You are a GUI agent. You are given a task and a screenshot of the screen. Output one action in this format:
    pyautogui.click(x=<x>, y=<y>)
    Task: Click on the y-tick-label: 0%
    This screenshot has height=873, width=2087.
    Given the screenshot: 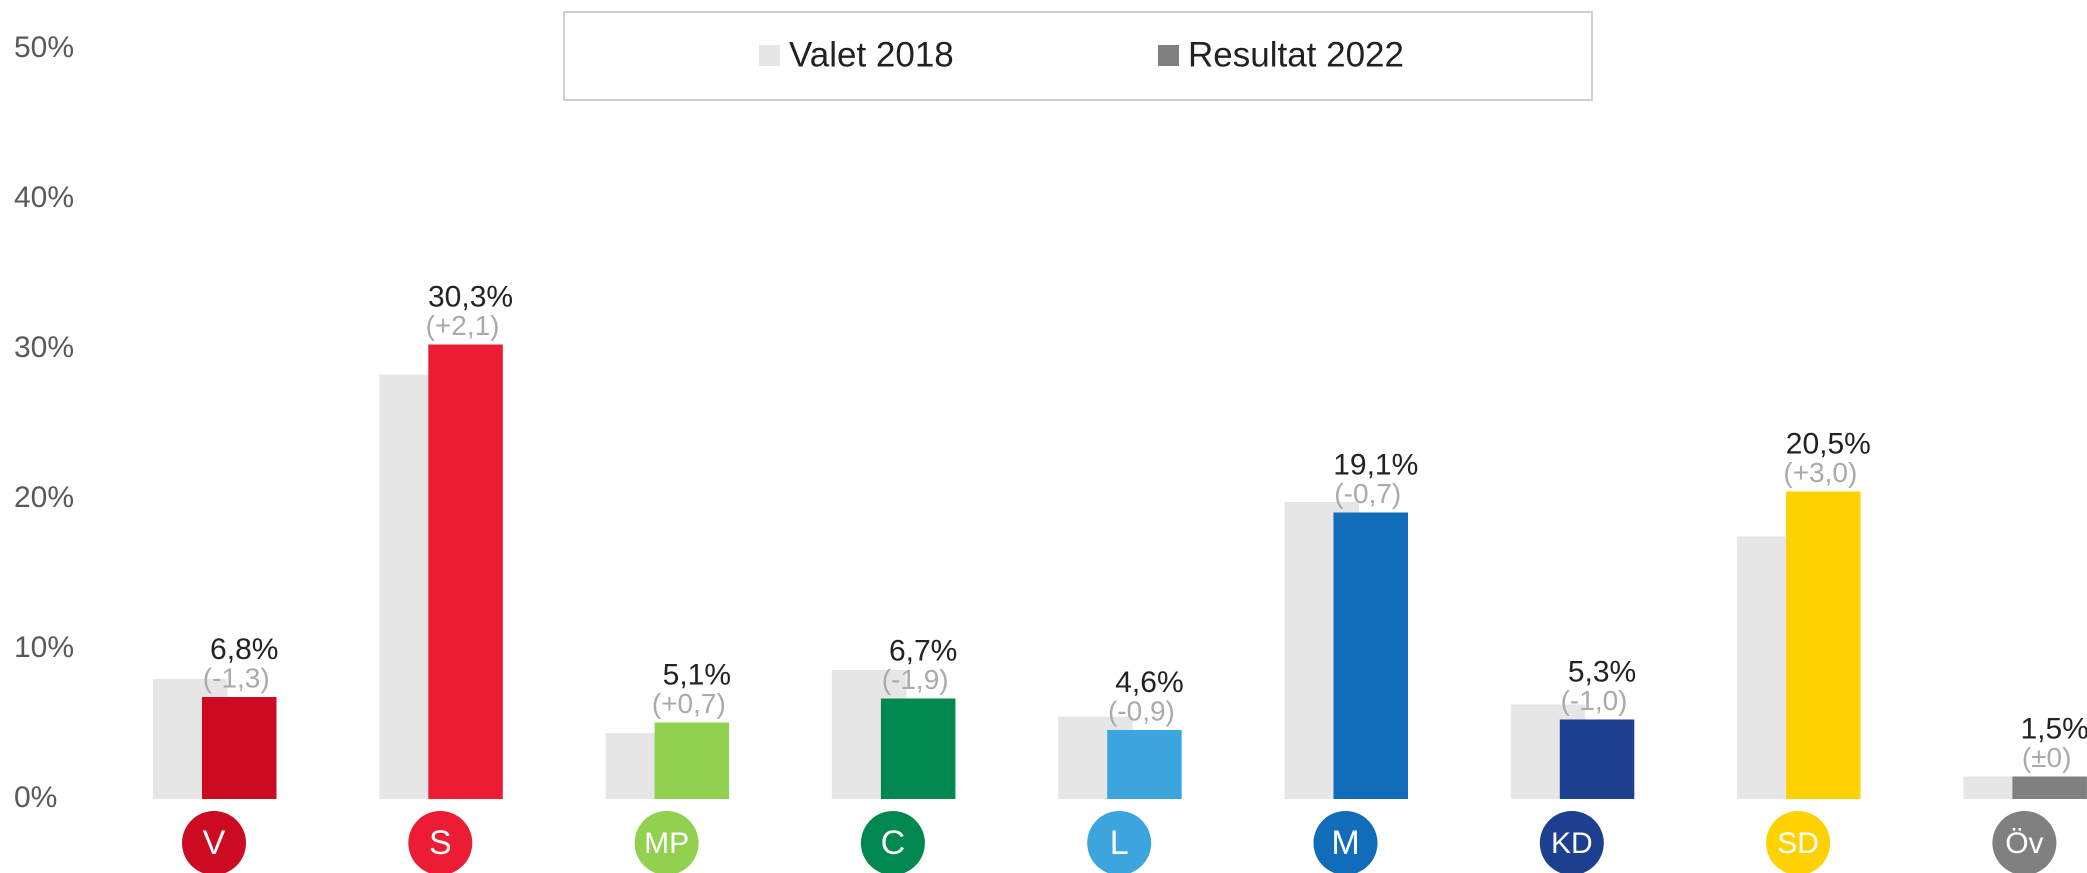 What is the action you would take?
    pyautogui.click(x=35, y=797)
    